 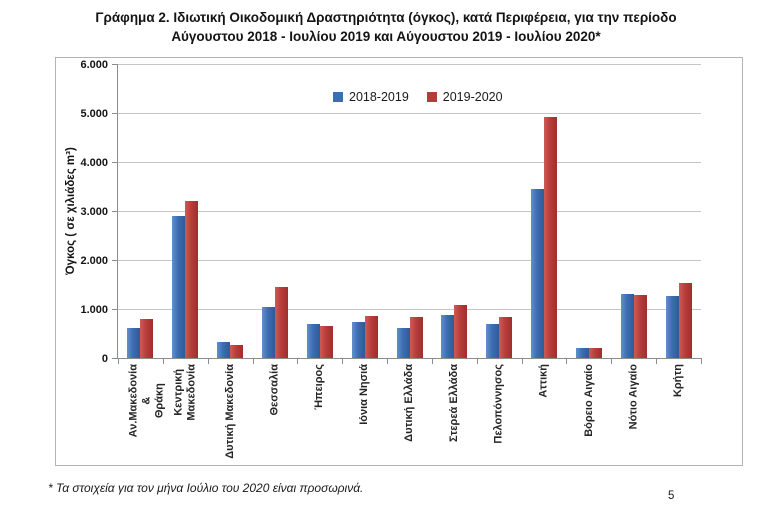 What do you see at coordinates (179, 286) in the screenshot?
I see `bar-2018-2019-Κεντρική Μακεδονία` at bounding box center [179, 286].